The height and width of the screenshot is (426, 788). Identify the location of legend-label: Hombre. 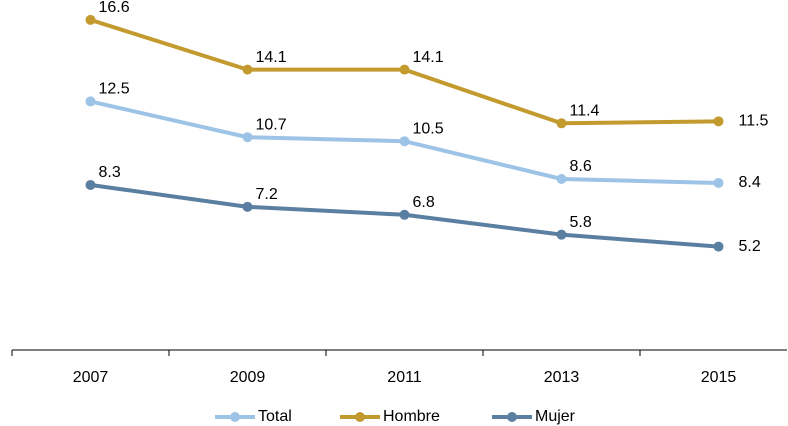
(411, 416).